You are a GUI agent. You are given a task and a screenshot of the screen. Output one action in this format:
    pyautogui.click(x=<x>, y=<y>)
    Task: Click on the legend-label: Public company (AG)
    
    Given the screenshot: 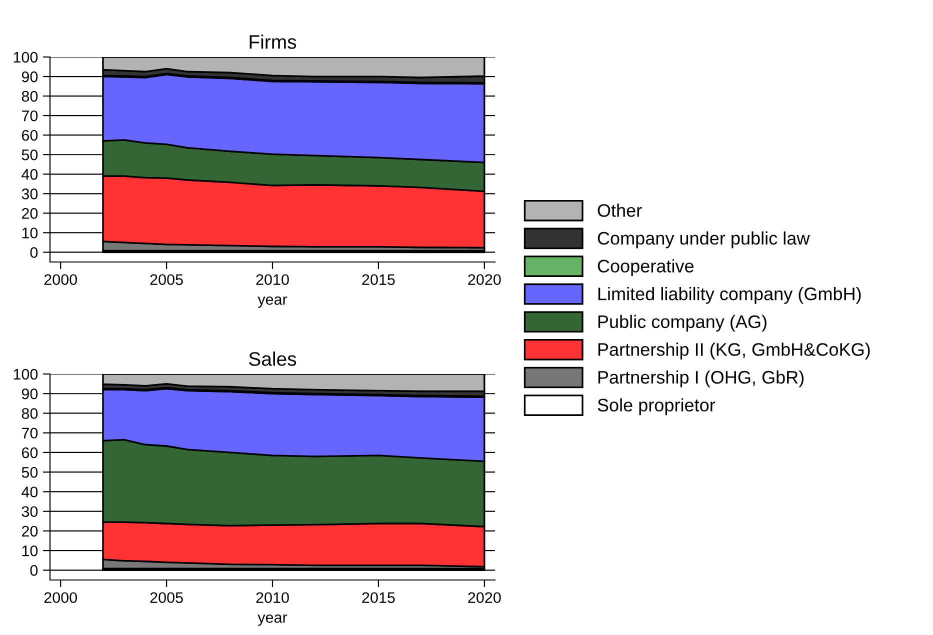 What is the action you would take?
    pyautogui.click(x=682, y=323)
    